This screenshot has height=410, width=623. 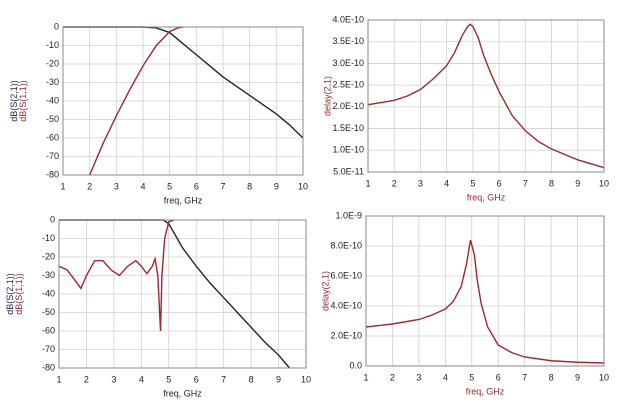 What do you see at coordinates (355, 365) in the screenshot?
I see `y-tick-label: 0.0` at bounding box center [355, 365].